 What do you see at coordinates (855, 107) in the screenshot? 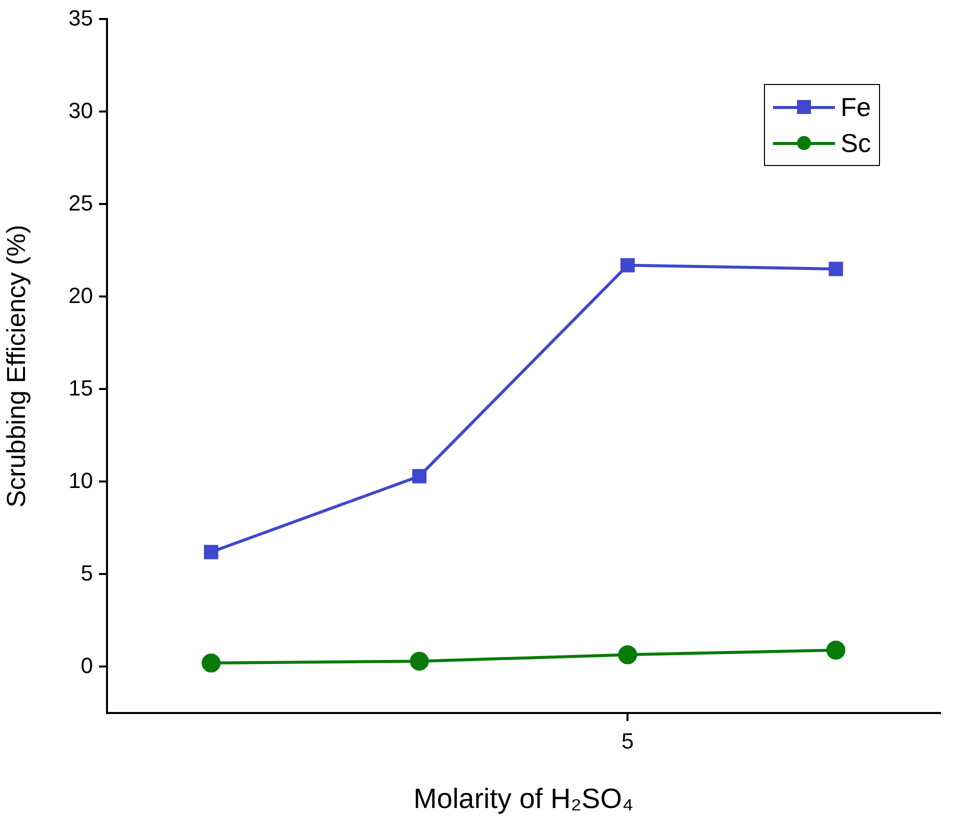
I see `legend-label: Fe` at bounding box center [855, 107].